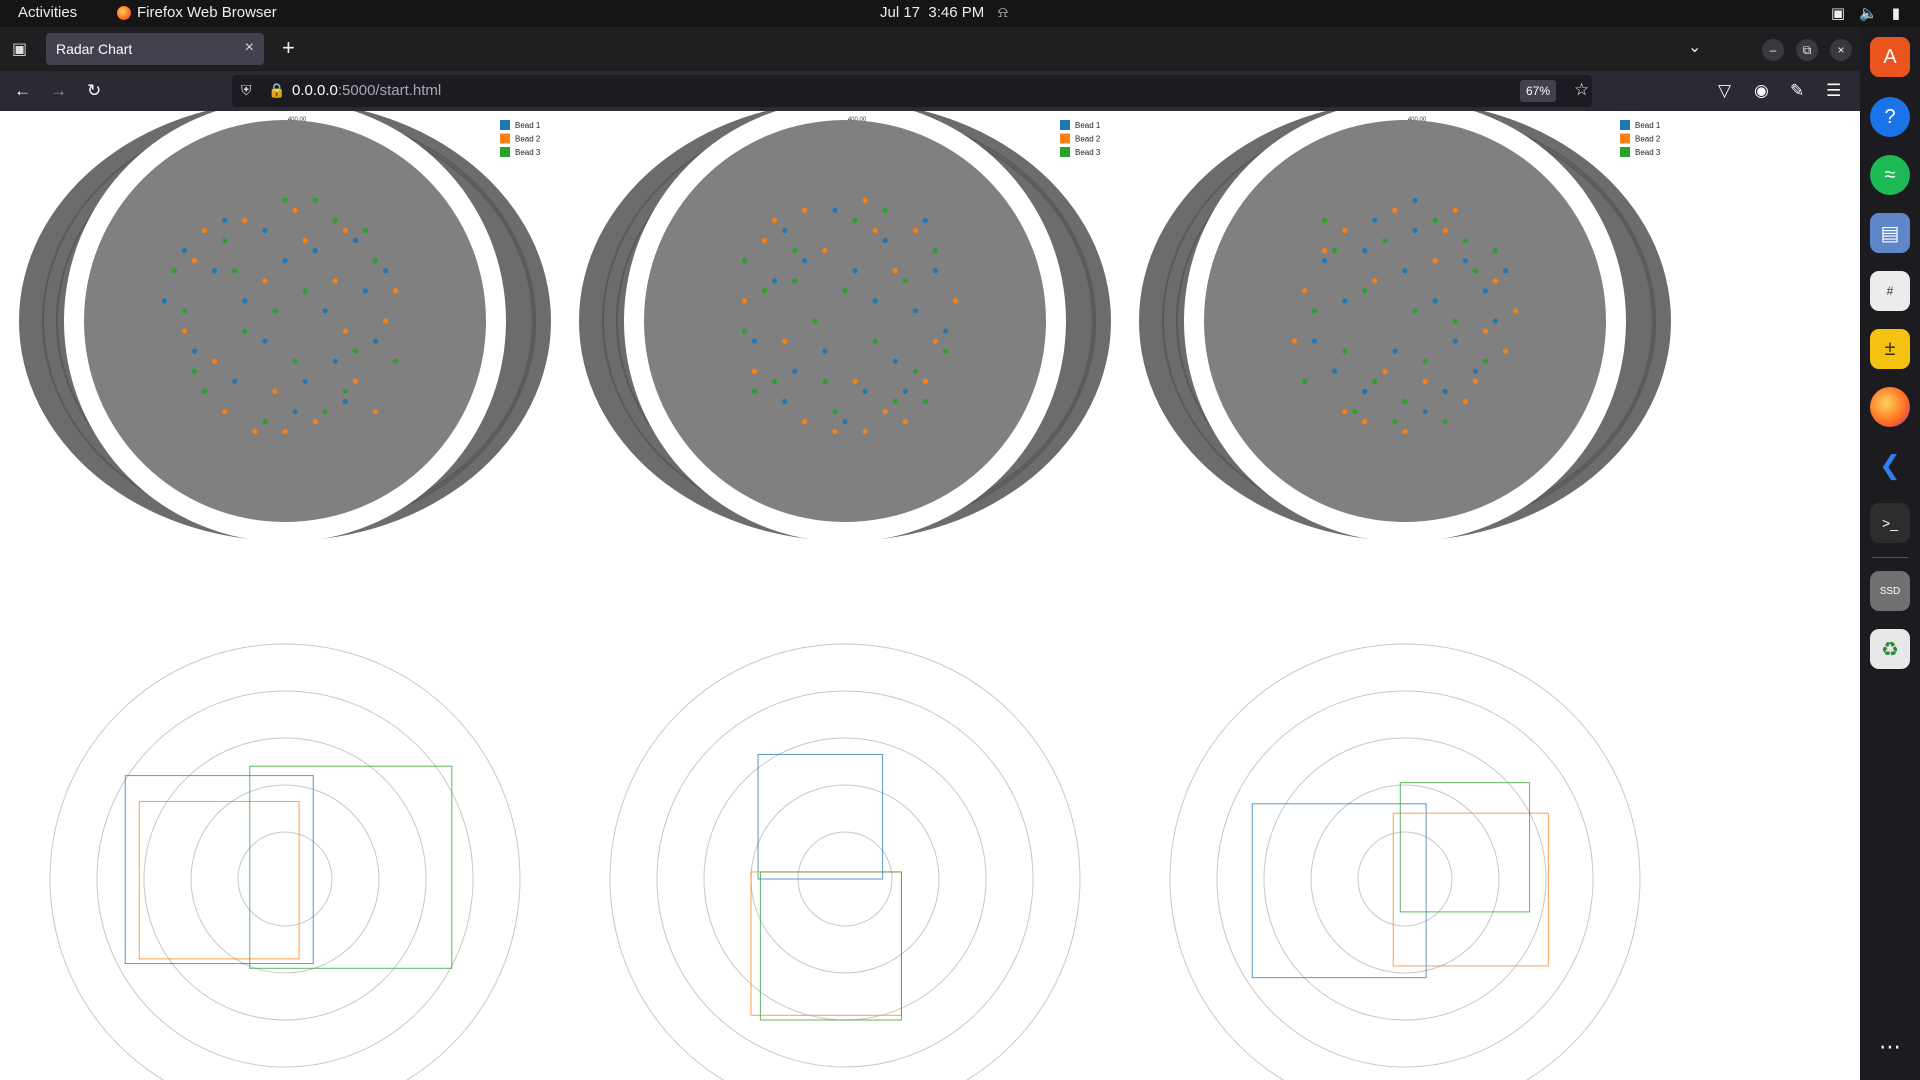 This screenshot has height=1080, width=1920. I want to click on tab-title: Radar Chart, so click(94, 49).